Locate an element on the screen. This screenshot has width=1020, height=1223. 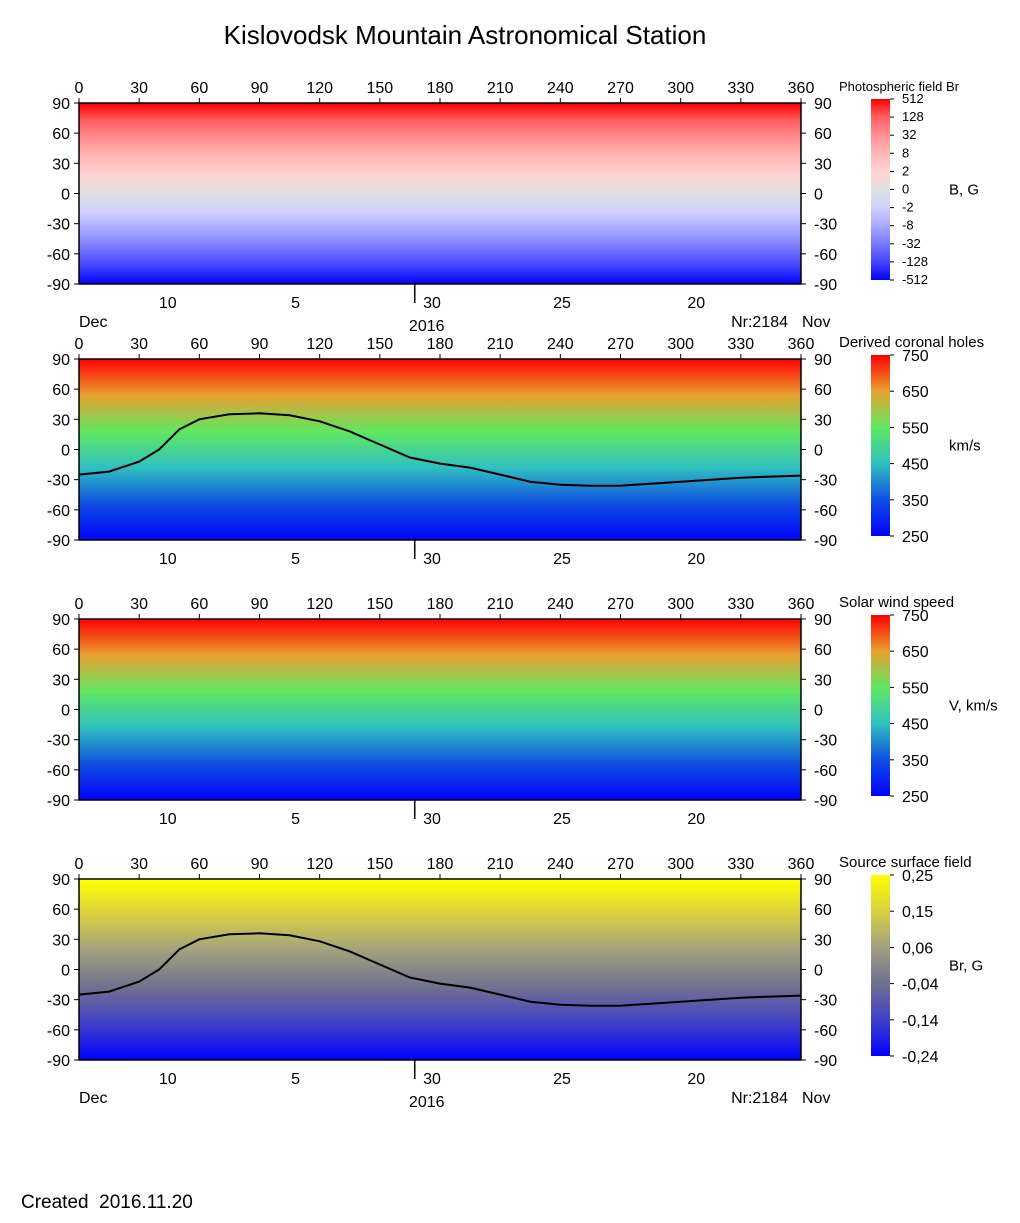
colorbar-title: Photospheric field Br is located at coordinates (899, 86).